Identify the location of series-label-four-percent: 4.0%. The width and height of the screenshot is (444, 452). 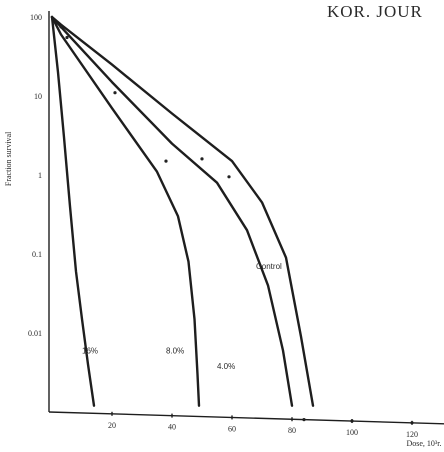
(226, 366).